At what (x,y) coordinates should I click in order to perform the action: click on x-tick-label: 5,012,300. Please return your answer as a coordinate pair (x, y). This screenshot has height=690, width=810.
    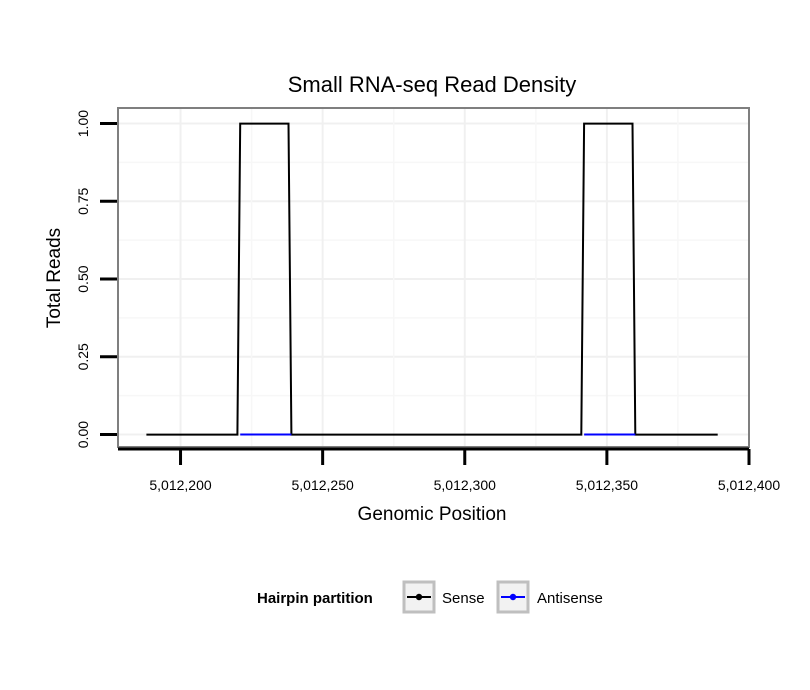
    Looking at the image, I should click on (465, 485).